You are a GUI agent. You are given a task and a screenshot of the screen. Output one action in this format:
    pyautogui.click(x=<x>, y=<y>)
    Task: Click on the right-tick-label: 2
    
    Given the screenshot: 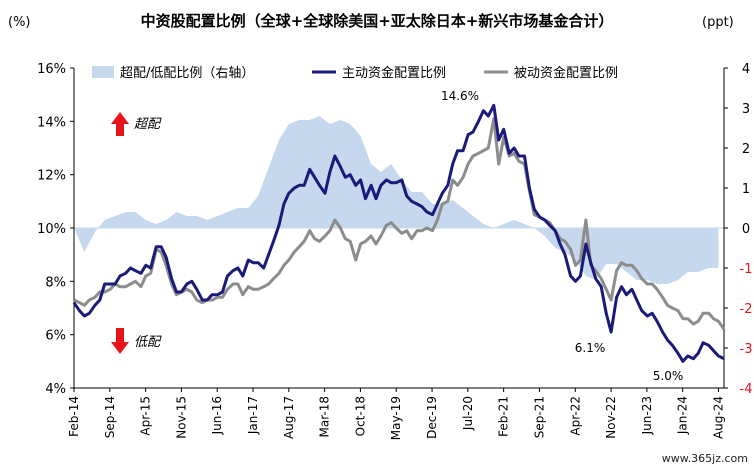 What is the action you would take?
    pyautogui.click(x=746, y=149)
    